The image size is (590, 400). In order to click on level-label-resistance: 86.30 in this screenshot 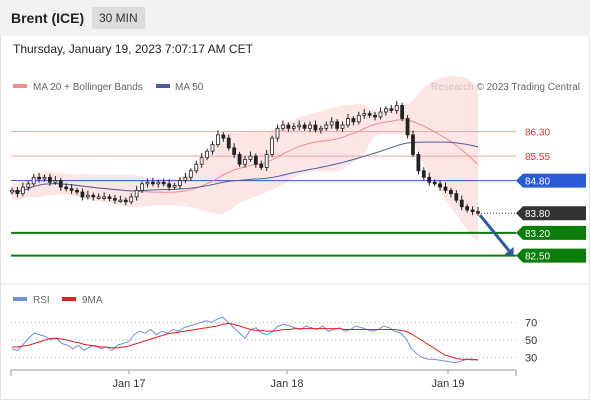, I will do `click(537, 133)`.